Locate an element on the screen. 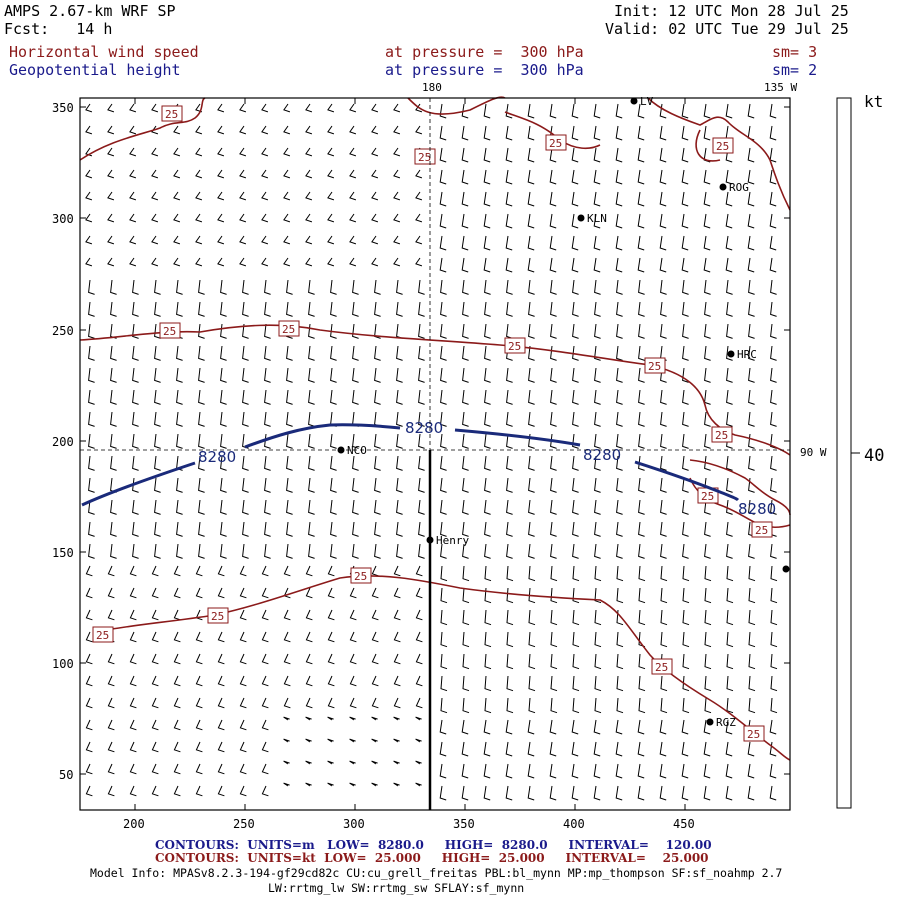  height-contour-label: 8280 is located at coordinates (757, 509).